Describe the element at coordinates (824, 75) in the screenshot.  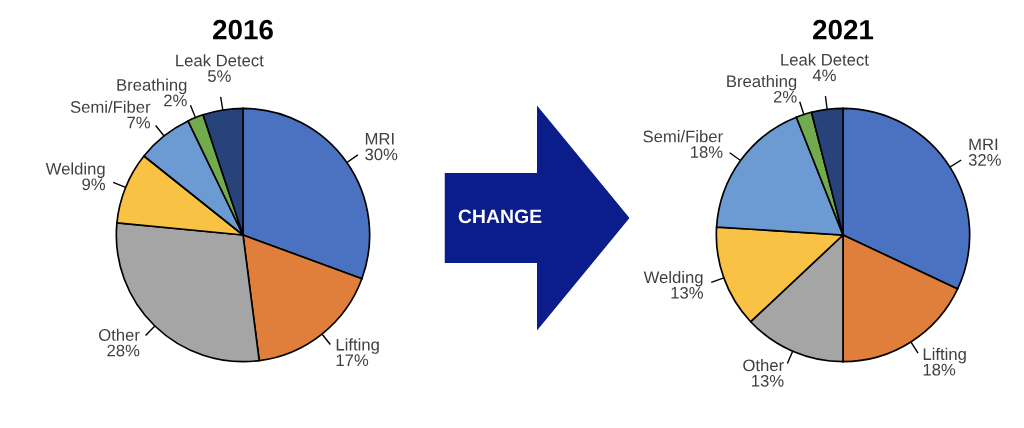
I see `data-label: 4%` at that location.